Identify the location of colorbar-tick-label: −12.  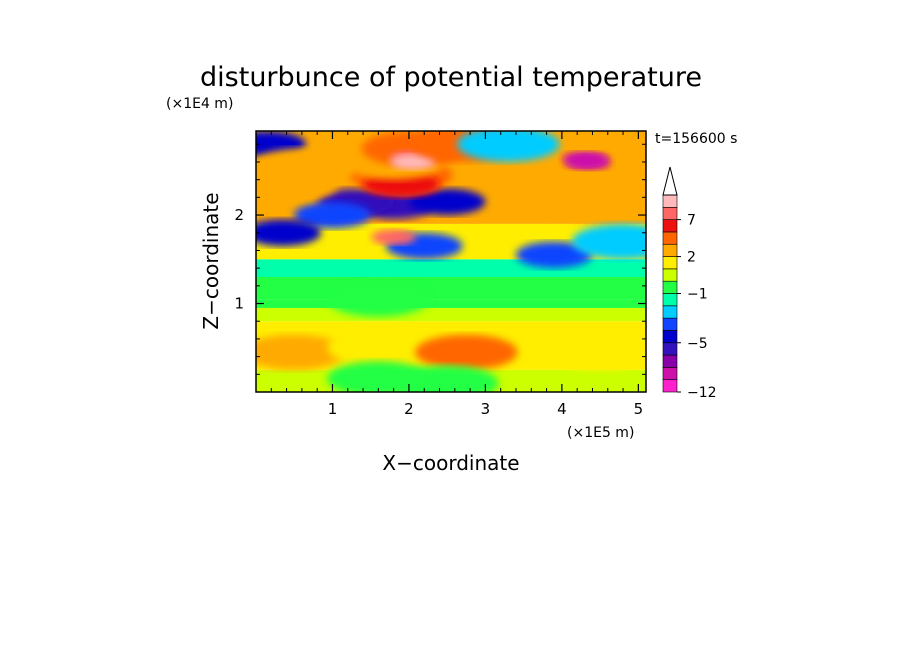
(702, 393).